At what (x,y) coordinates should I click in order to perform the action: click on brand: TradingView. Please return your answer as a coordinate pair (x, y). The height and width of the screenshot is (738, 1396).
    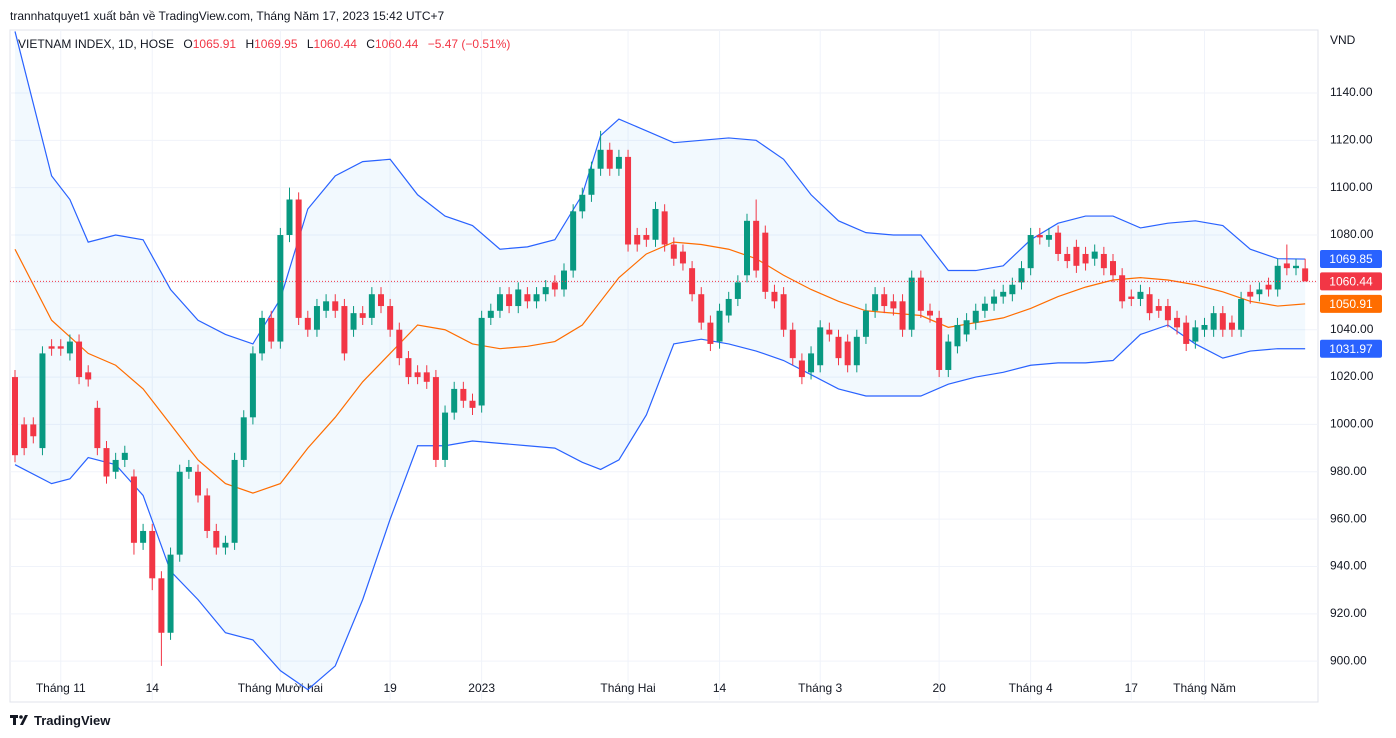
    Looking at the image, I should click on (72, 720).